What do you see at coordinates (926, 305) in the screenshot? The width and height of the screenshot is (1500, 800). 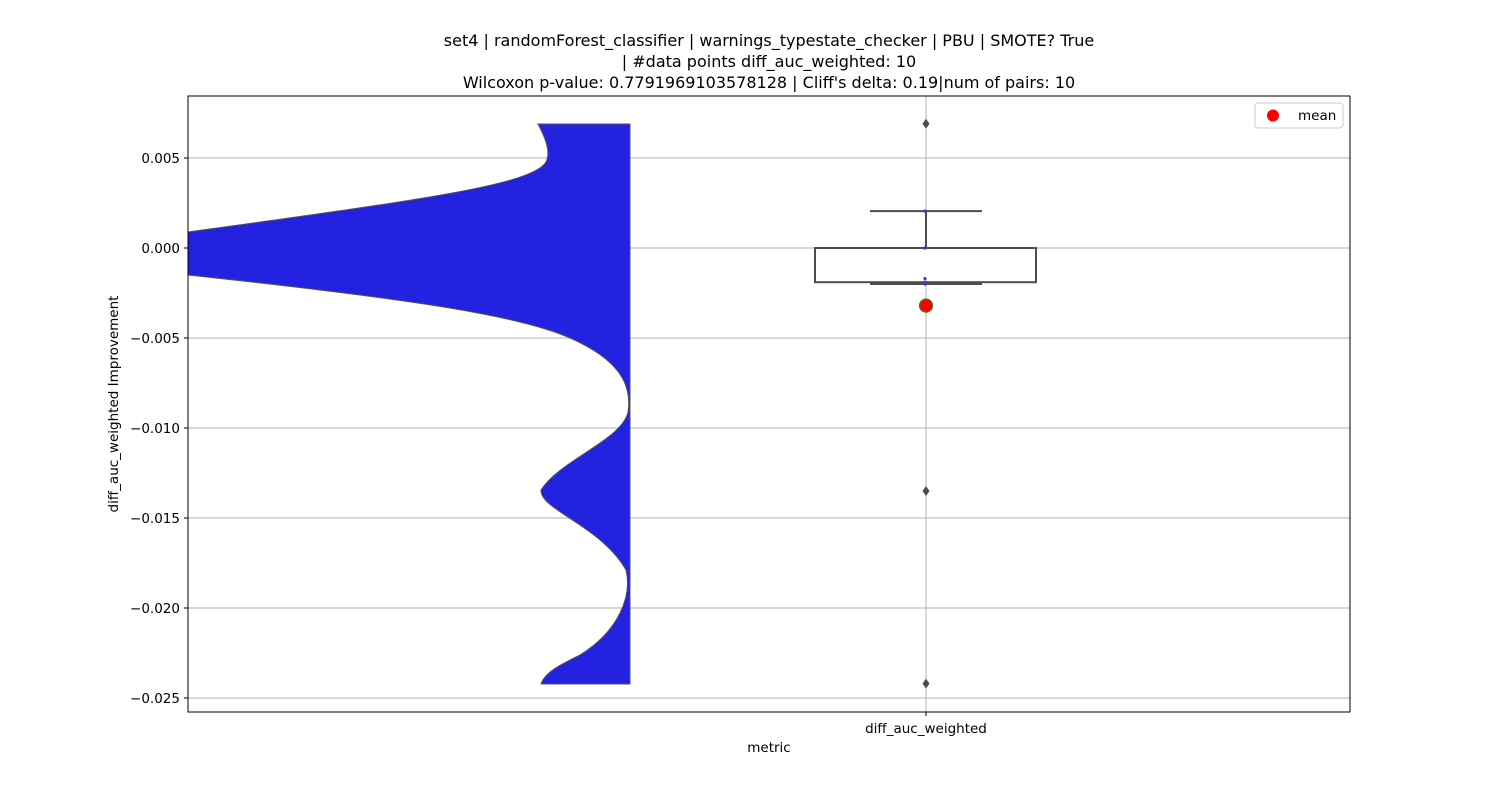 I see `mean-marker` at bounding box center [926, 305].